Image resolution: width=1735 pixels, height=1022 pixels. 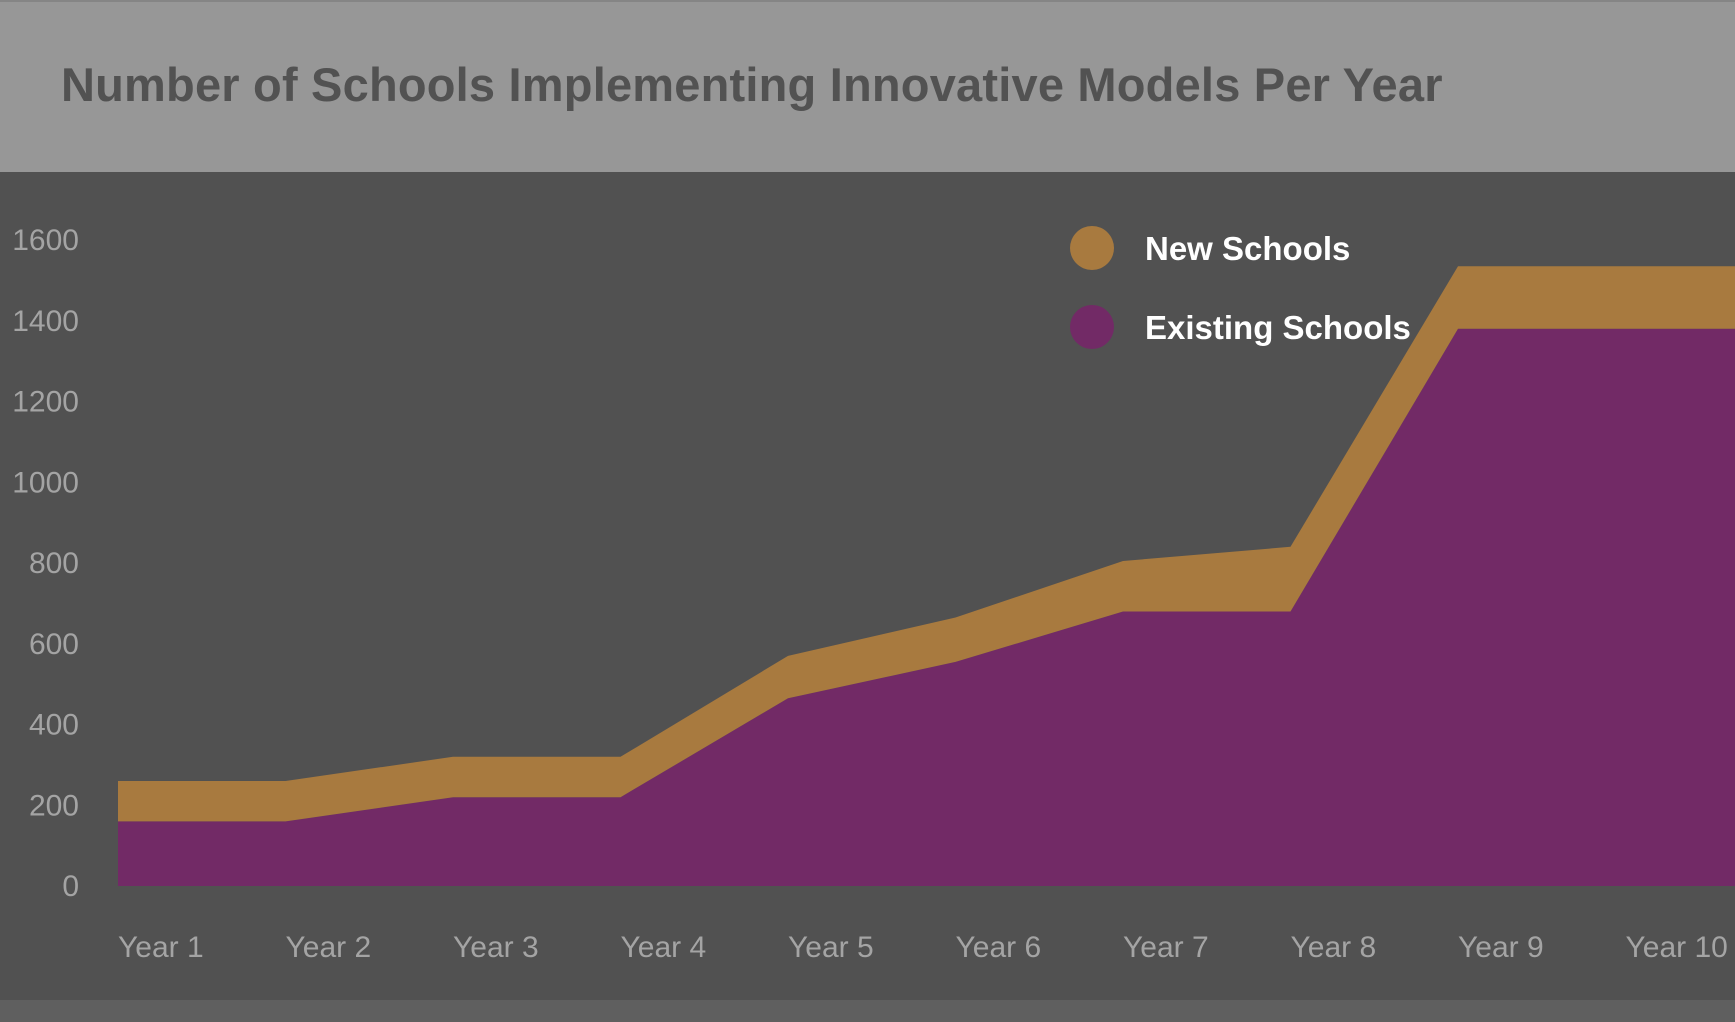 What do you see at coordinates (70, 886) in the screenshot?
I see `y-tick-label: 0` at bounding box center [70, 886].